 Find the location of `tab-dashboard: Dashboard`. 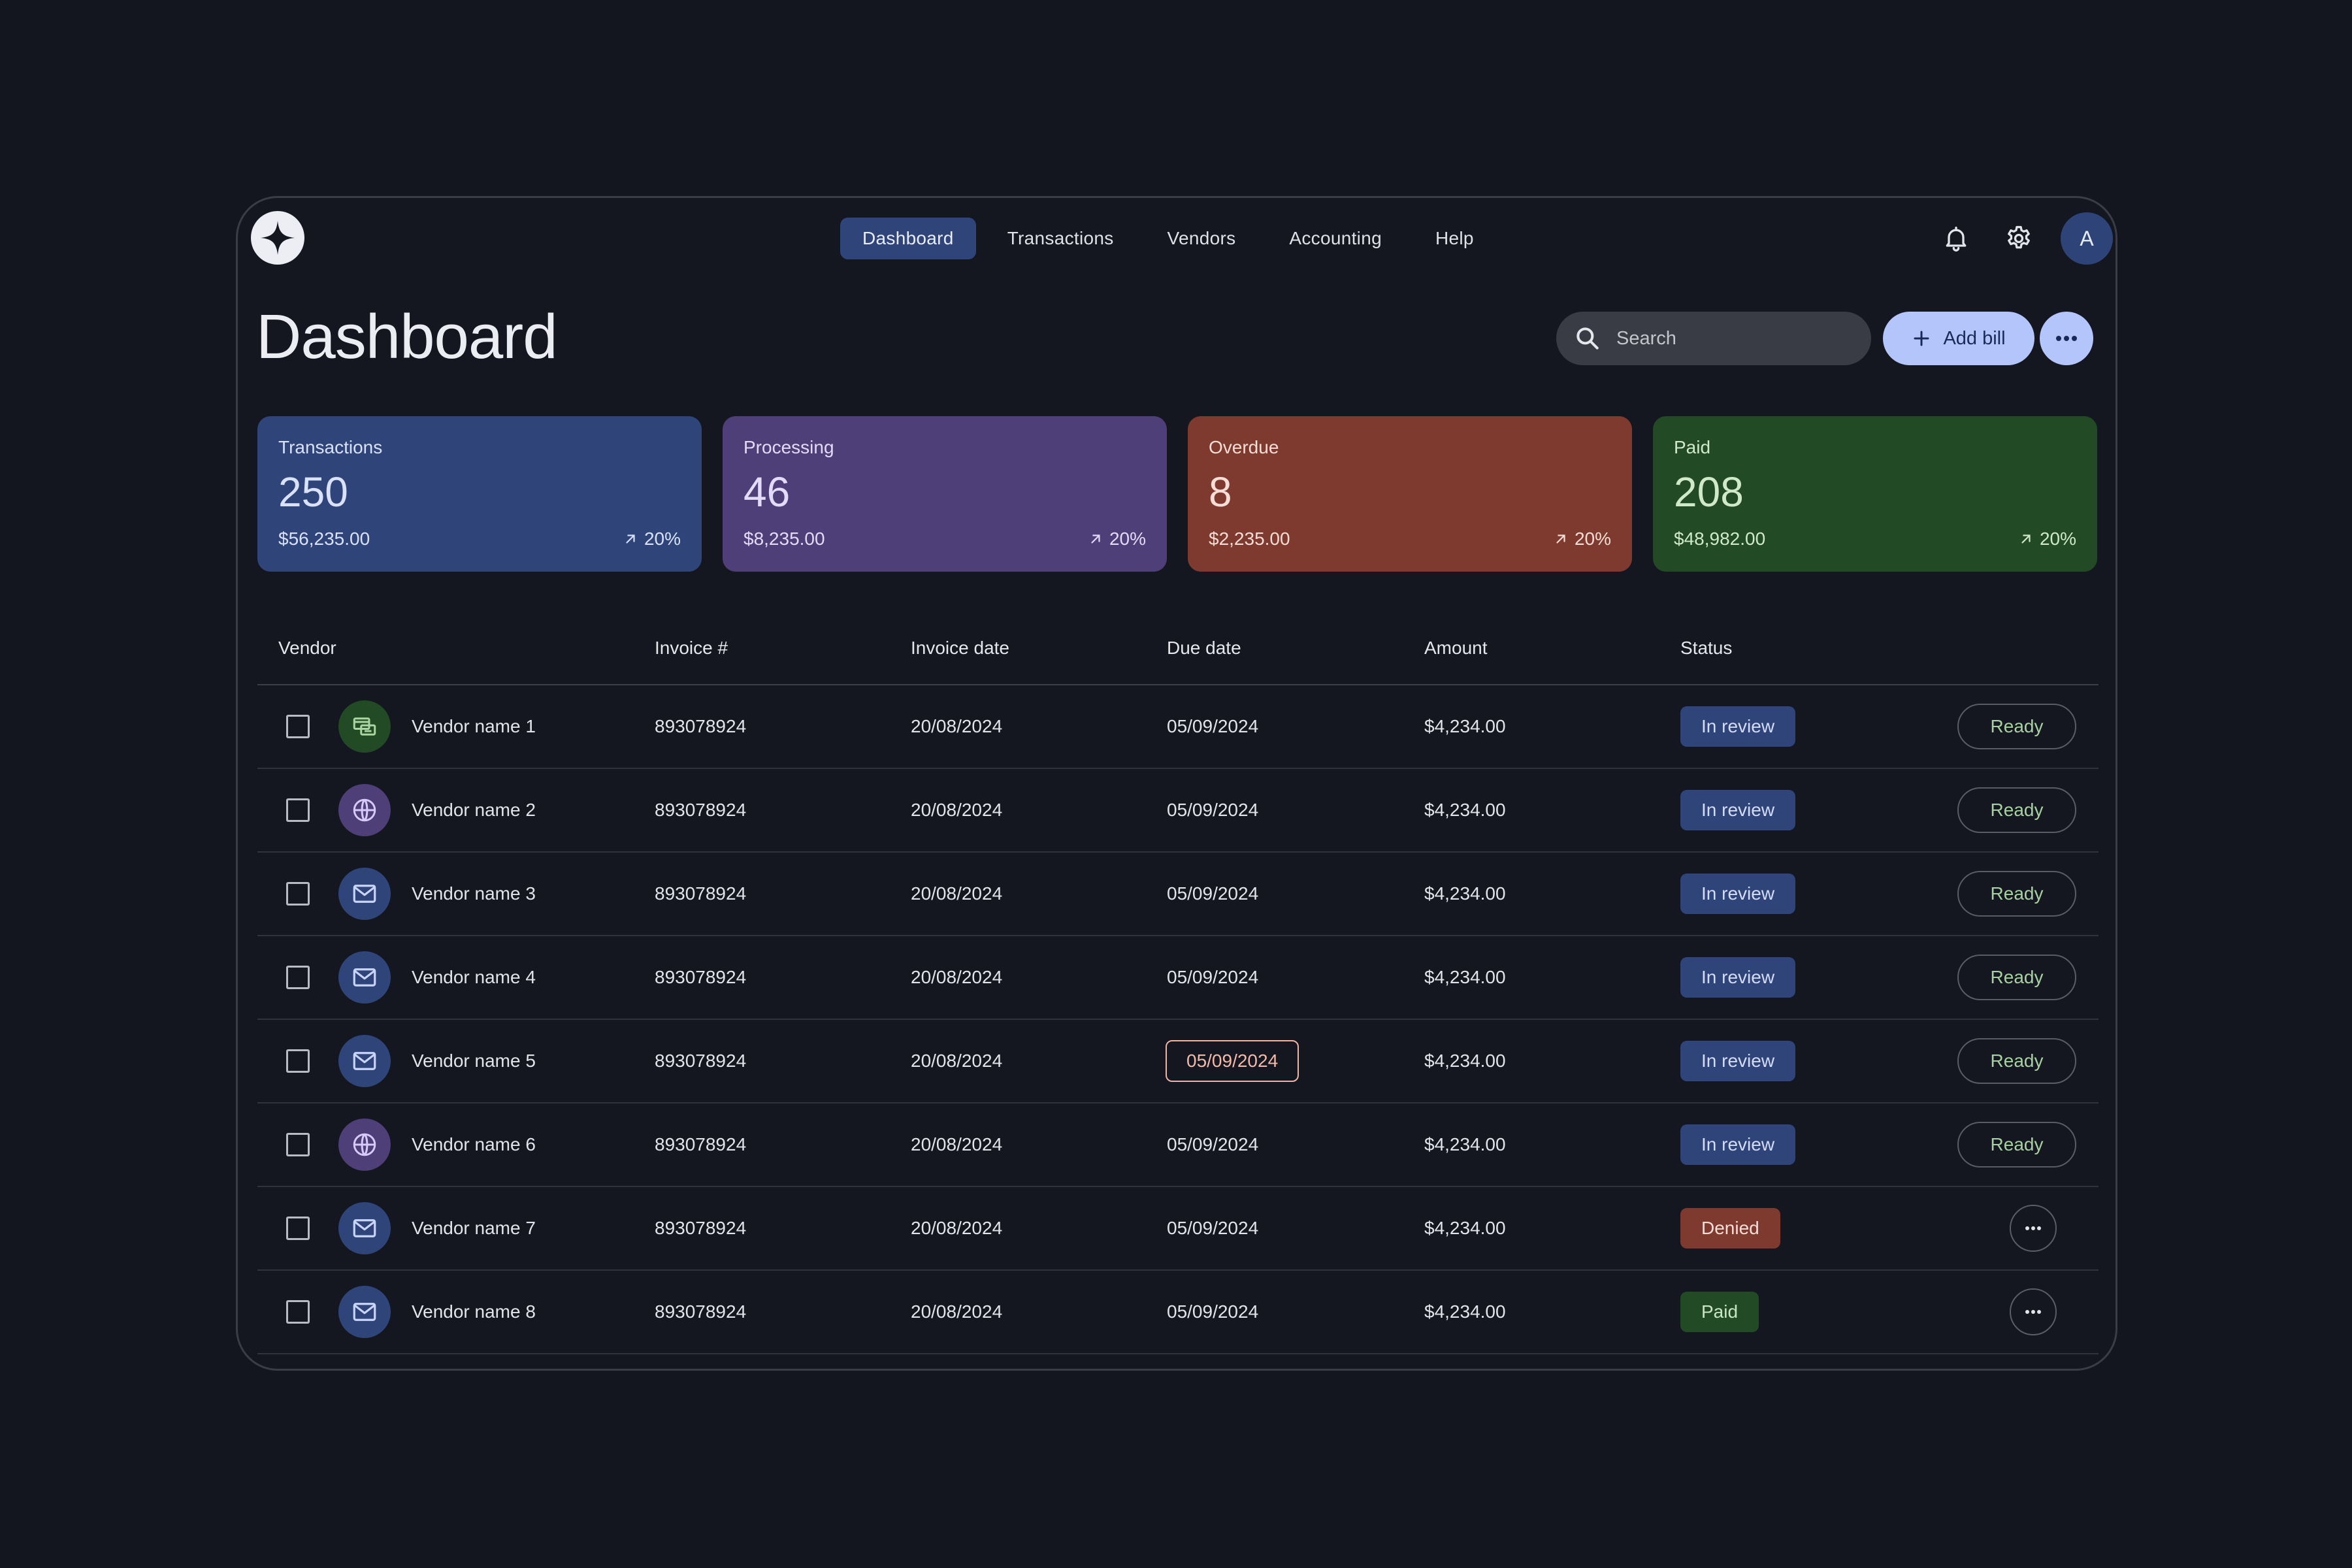

tab-dashboard: Dashboard is located at coordinates (908, 238).